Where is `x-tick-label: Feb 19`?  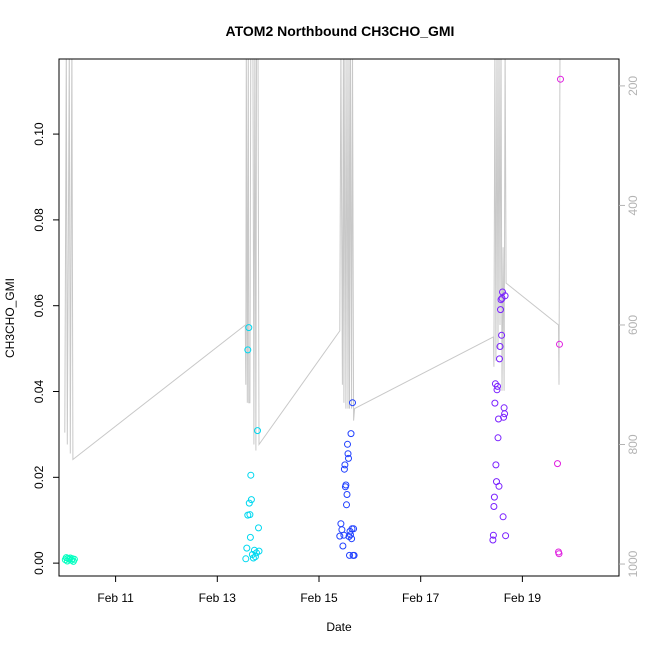
x-tick-label: Feb 19 is located at coordinates (523, 598).